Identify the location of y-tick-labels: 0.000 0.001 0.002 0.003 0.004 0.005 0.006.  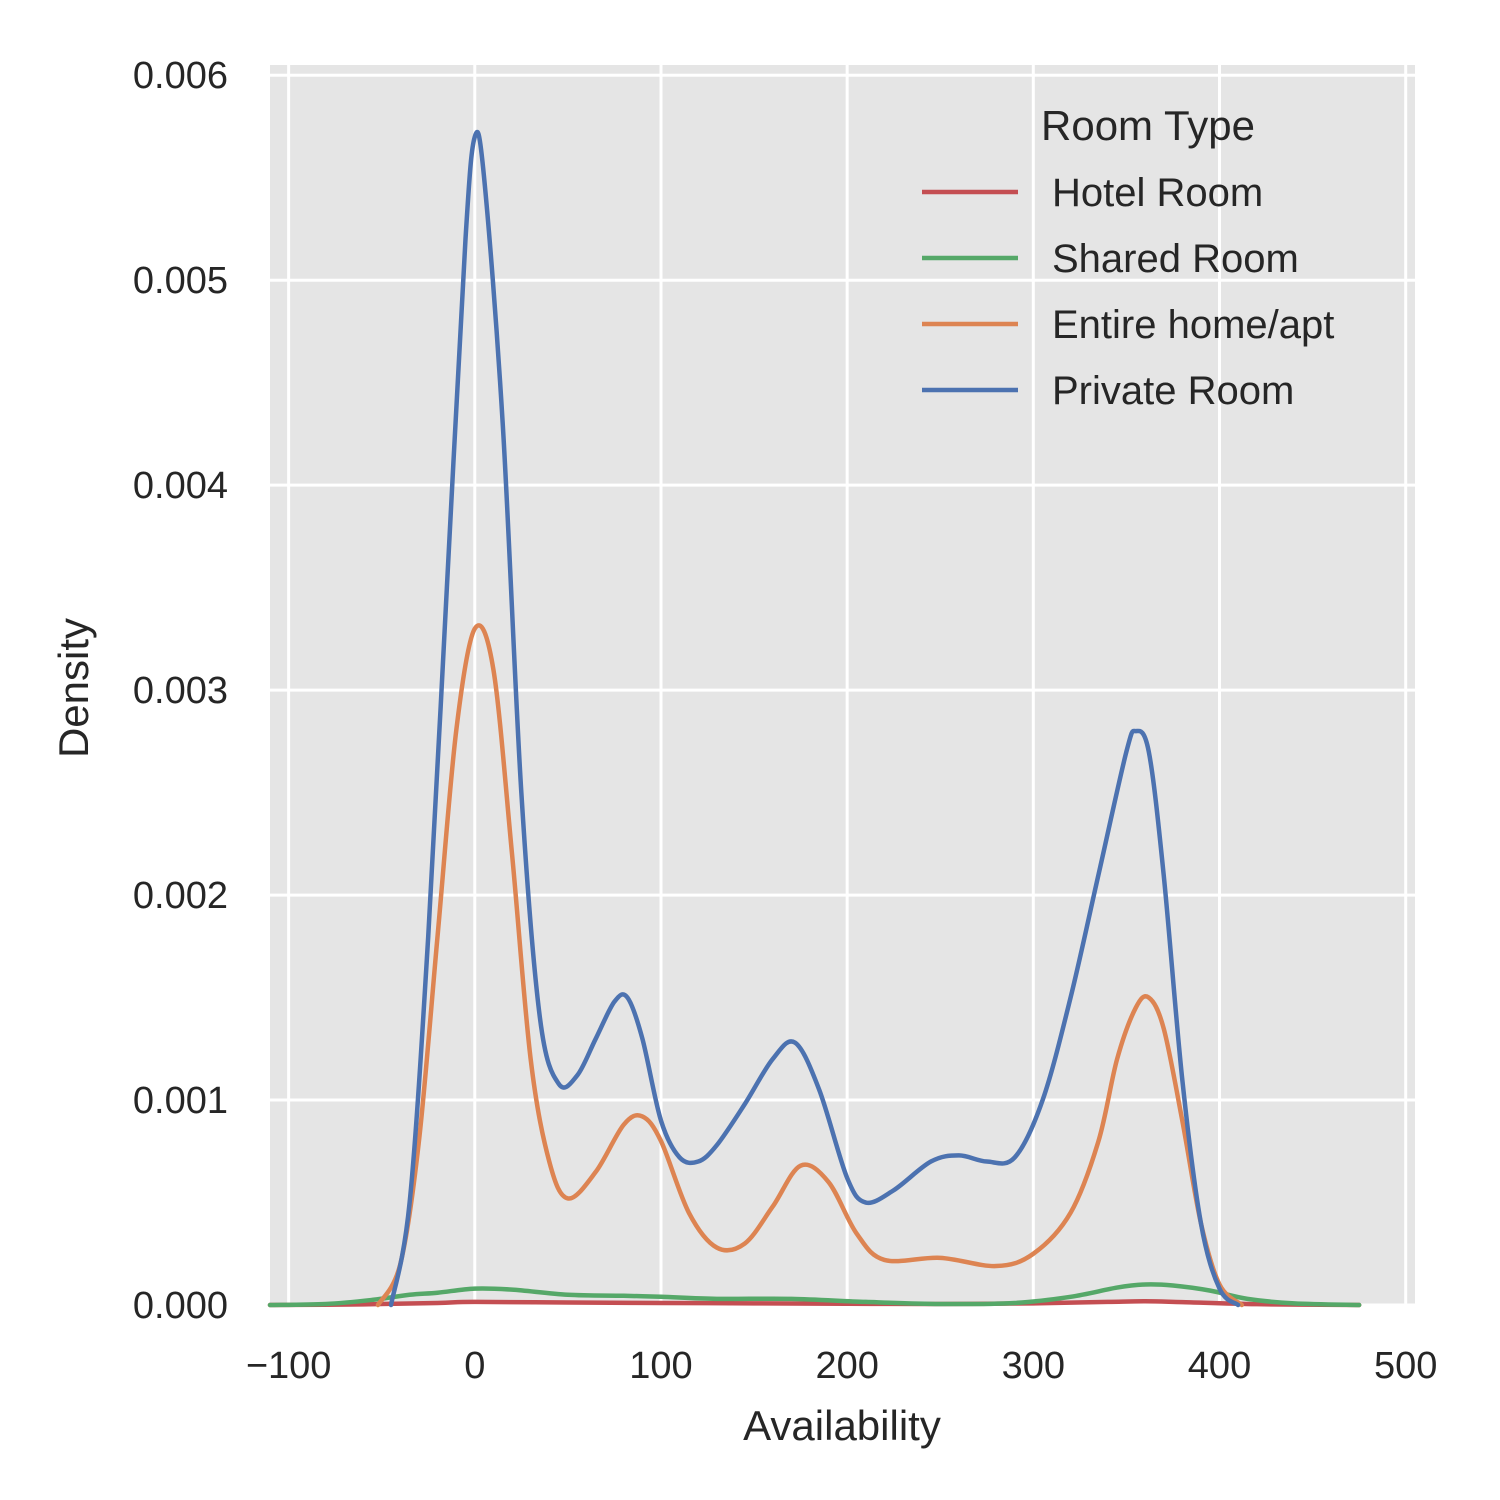
(180, 691).